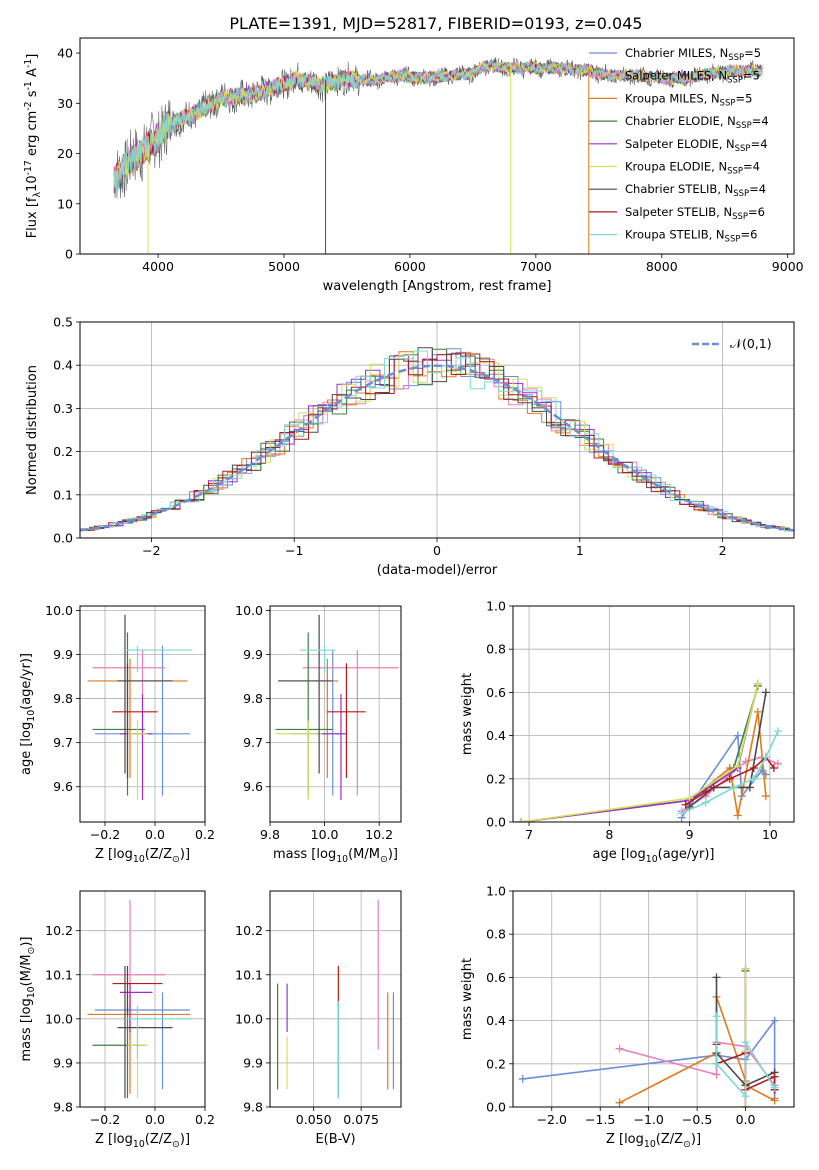 The height and width of the screenshot is (1170, 819). Describe the element at coordinates (697, 122) in the screenshot. I see `legend-label: Chabrier ELODIE, NSSP=4` at that location.